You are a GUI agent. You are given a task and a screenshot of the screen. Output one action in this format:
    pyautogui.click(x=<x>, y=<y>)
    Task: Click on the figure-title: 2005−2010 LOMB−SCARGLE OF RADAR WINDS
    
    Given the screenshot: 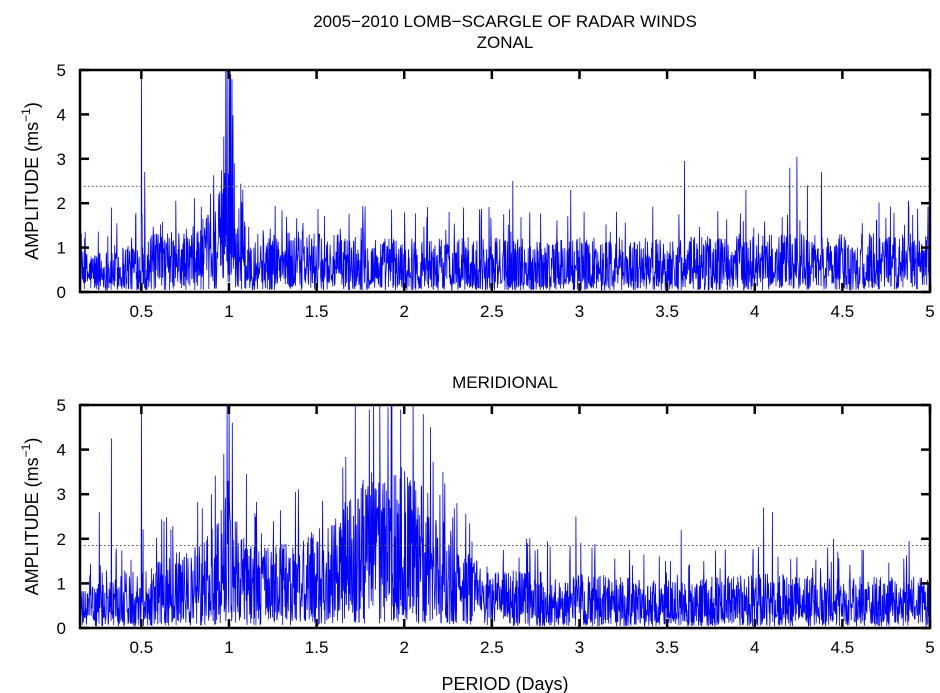 What is the action you would take?
    pyautogui.click(x=505, y=21)
    